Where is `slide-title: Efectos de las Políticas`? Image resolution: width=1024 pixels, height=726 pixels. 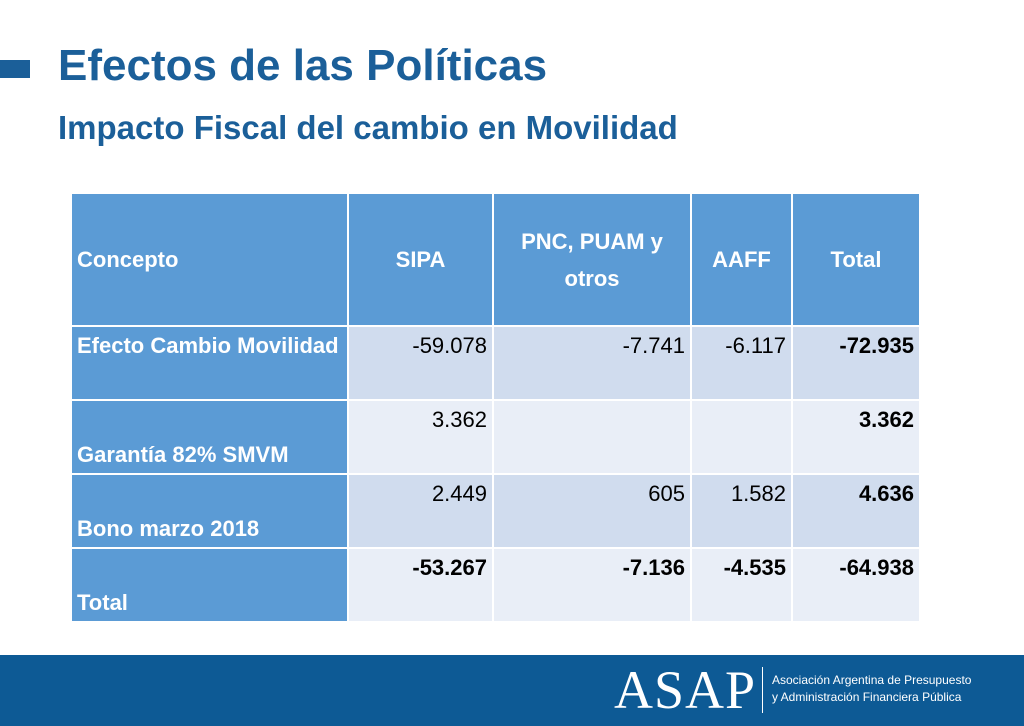
slide-title: Efectos de las Políticas is located at coordinates (303, 65).